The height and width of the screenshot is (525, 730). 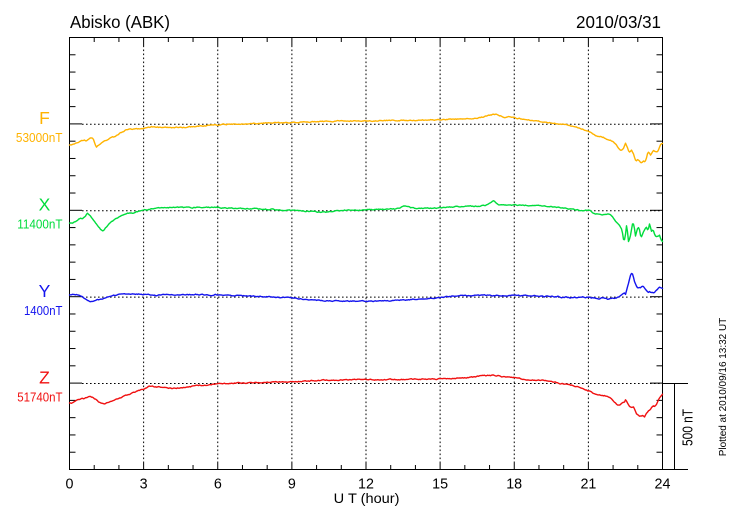 I want to click on svg-text: 500 nT, so click(x=688, y=427).